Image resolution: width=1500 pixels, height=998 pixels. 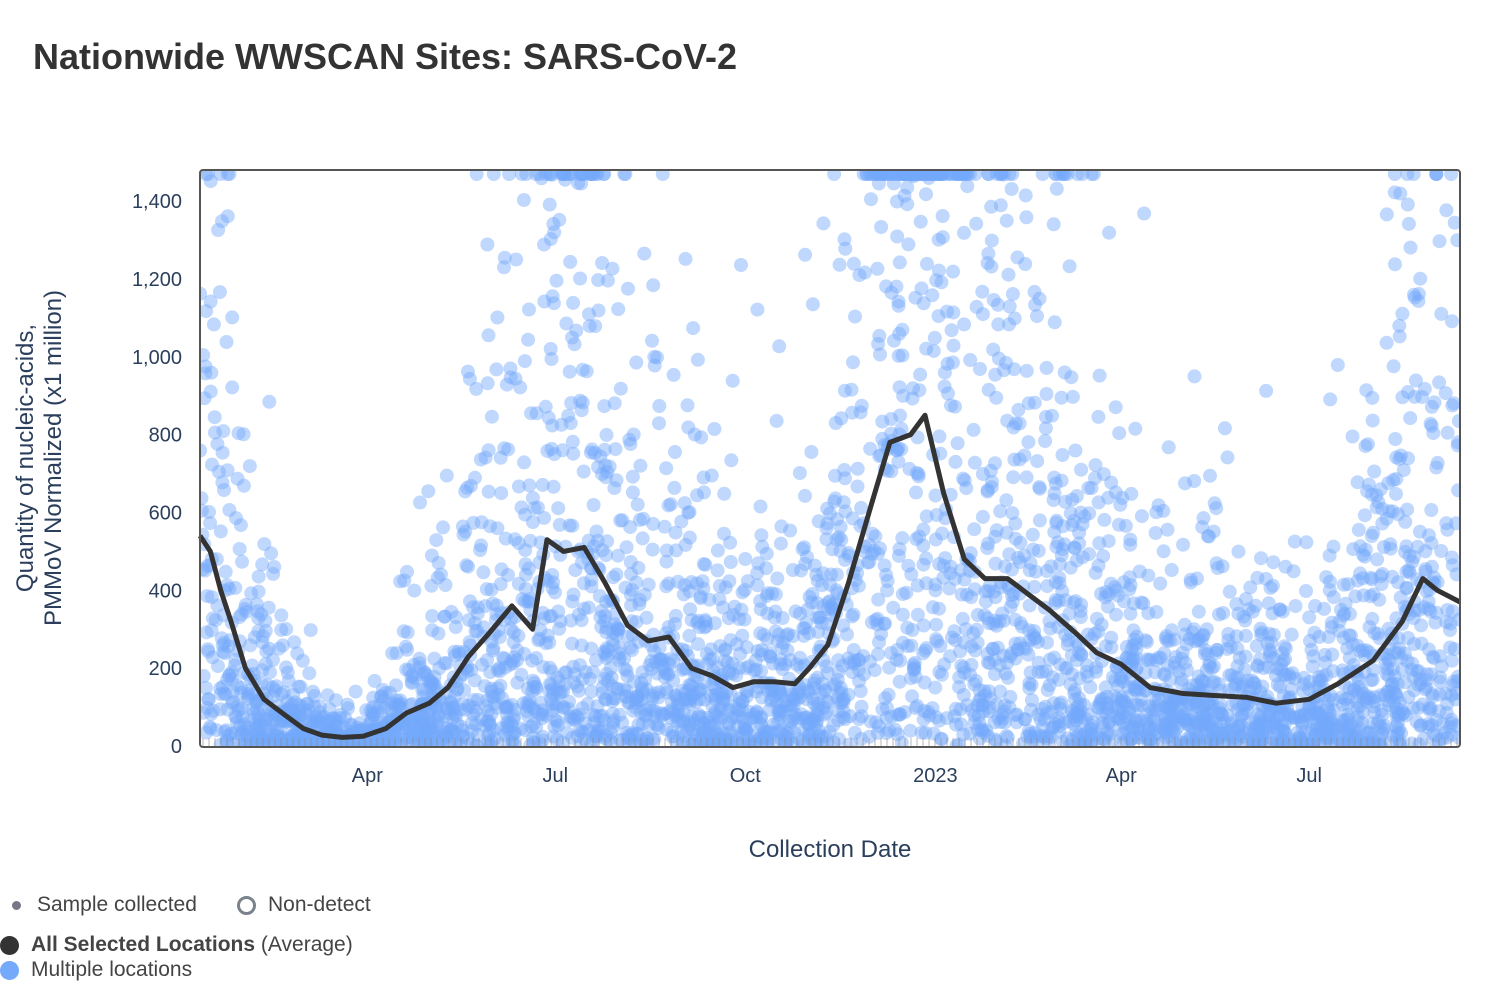 I want to click on legend-multiple-locations: Multiple locations, so click(x=96, y=970).